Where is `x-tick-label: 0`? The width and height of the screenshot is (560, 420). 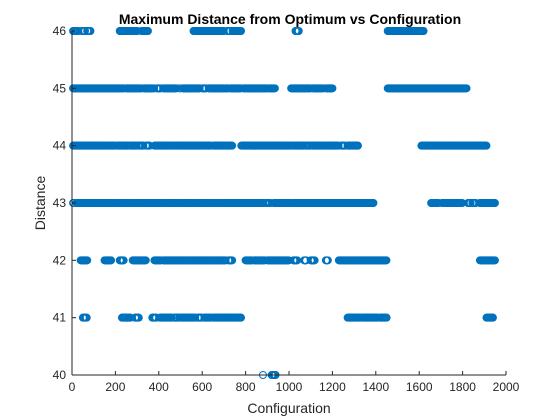 x-tick-label: 0 is located at coordinates (72, 387).